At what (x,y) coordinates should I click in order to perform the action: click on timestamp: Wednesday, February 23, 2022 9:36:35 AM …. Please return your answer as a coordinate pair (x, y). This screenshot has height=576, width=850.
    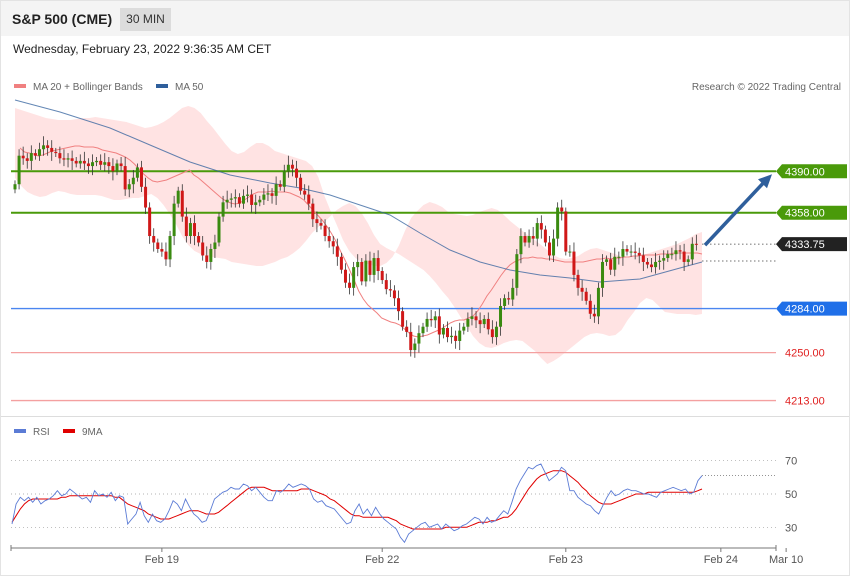
    Looking at the image, I should click on (142, 49).